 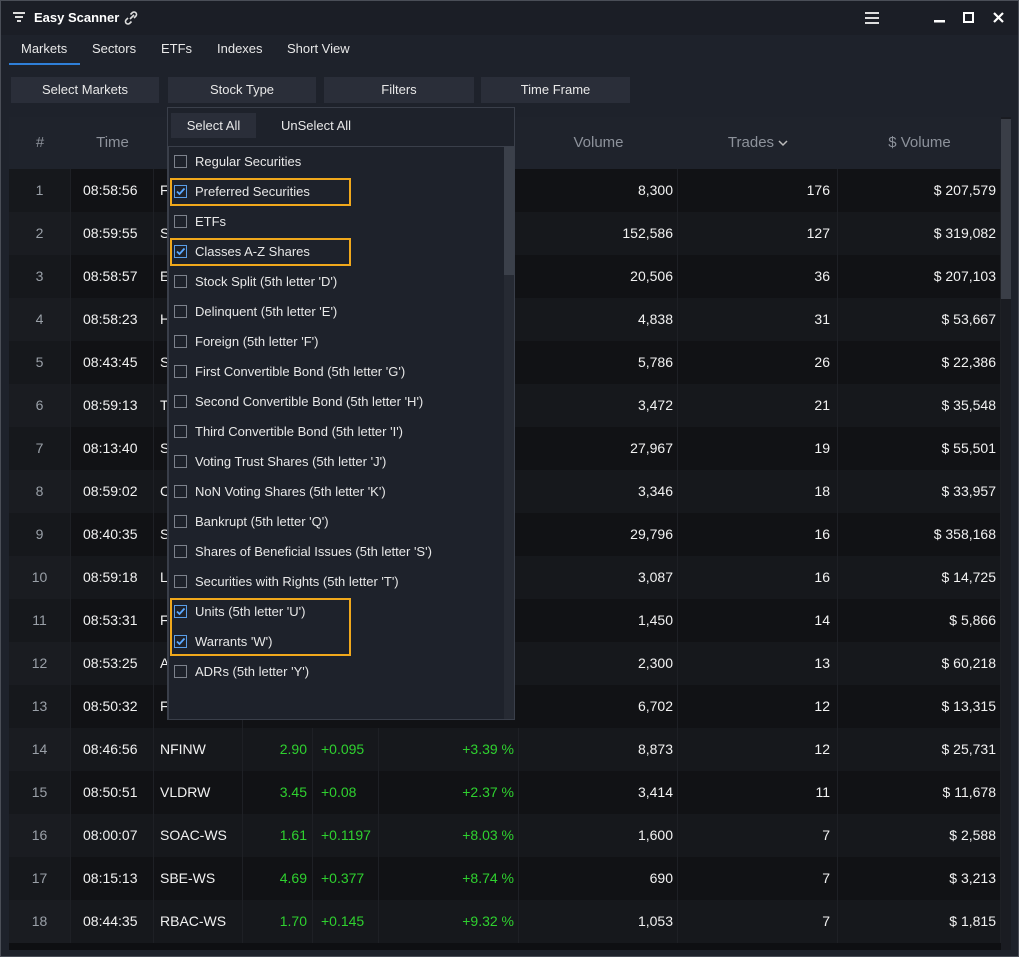 I want to click on column-header: #, so click(x=40, y=142).